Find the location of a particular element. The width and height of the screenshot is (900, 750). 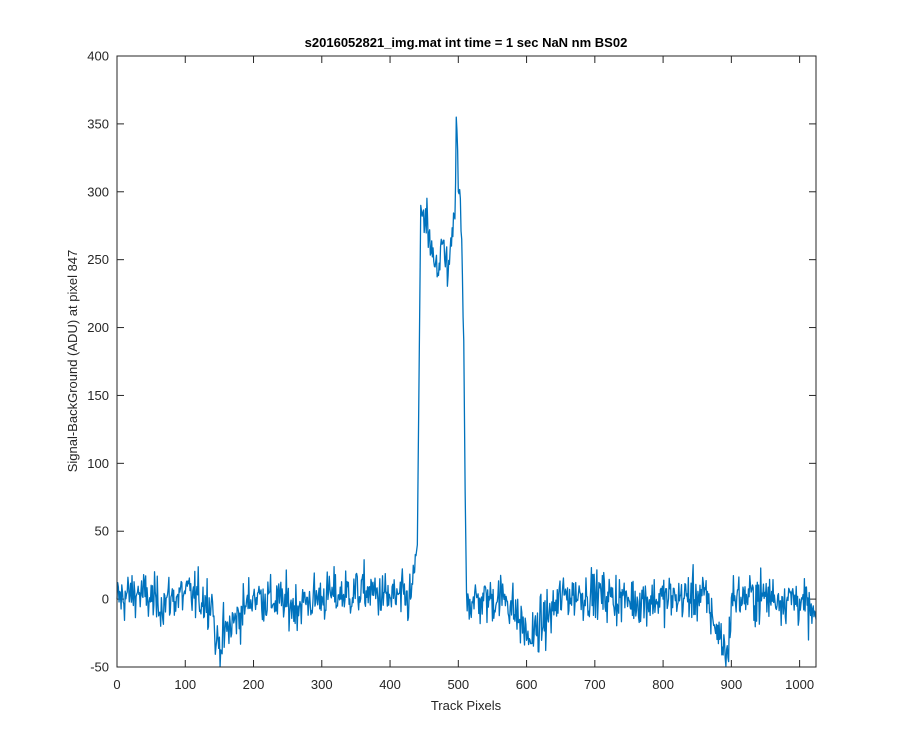

x-tick-label: 1000 is located at coordinates (799, 684).